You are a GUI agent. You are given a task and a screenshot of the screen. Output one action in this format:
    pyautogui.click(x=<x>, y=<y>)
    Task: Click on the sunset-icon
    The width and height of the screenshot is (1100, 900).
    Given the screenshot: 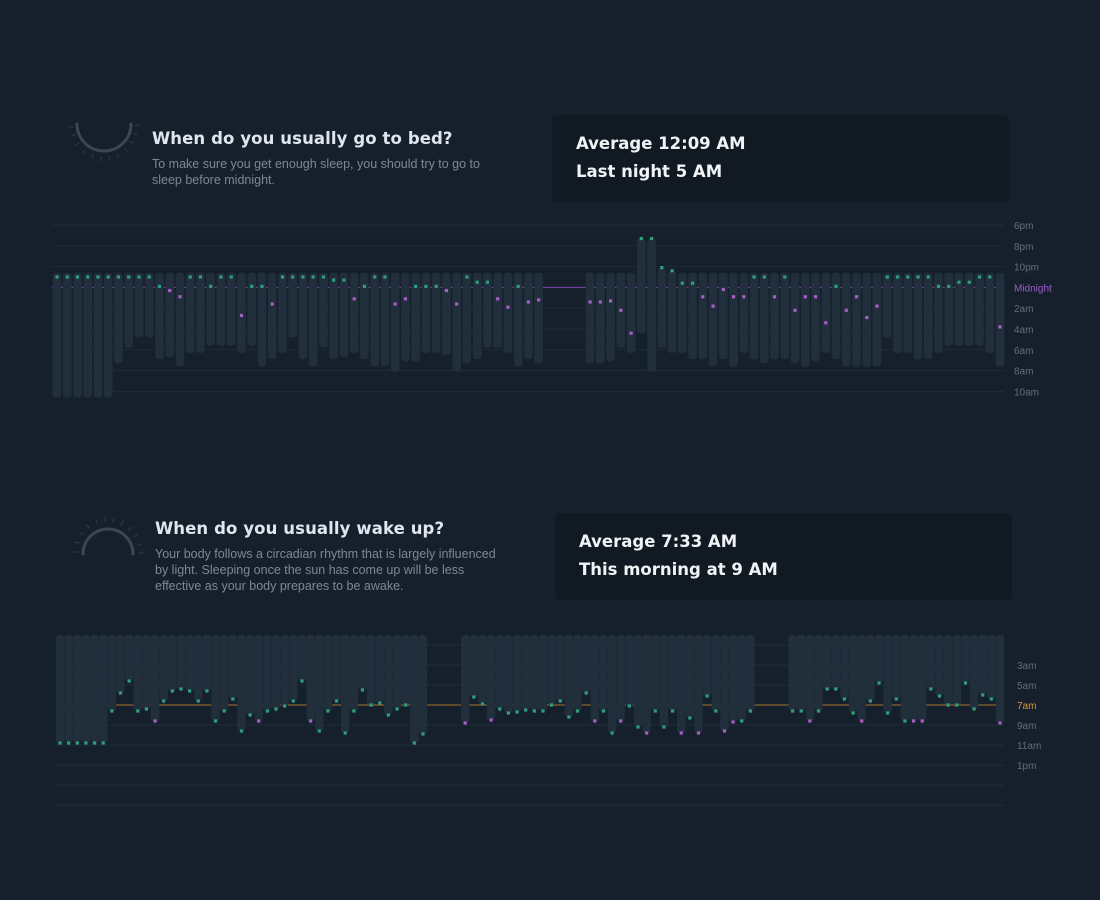 What is the action you would take?
    pyautogui.click(x=104, y=142)
    